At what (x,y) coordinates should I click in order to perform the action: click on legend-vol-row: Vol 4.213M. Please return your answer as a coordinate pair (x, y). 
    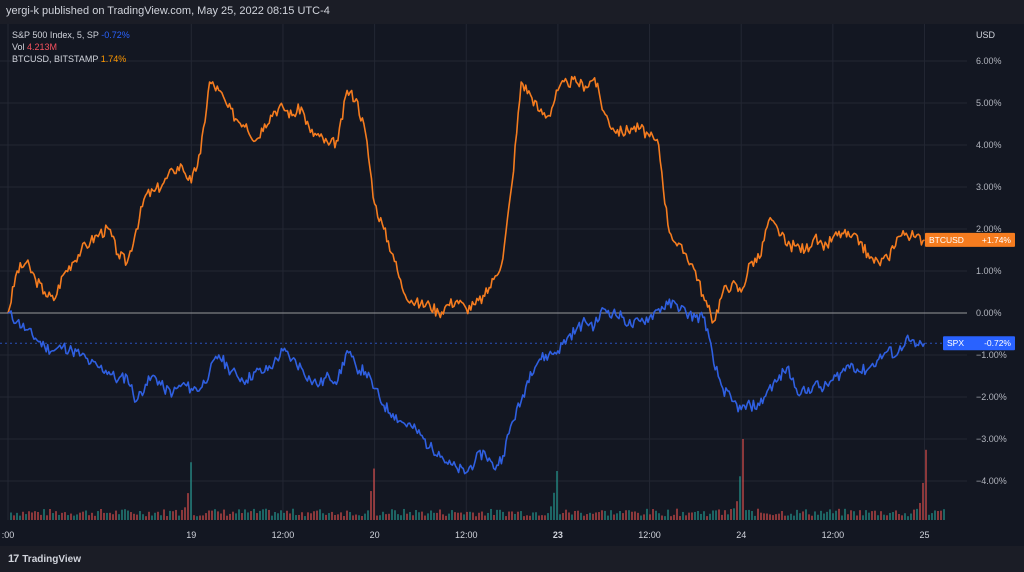
    Looking at the image, I should click on (71, 47).